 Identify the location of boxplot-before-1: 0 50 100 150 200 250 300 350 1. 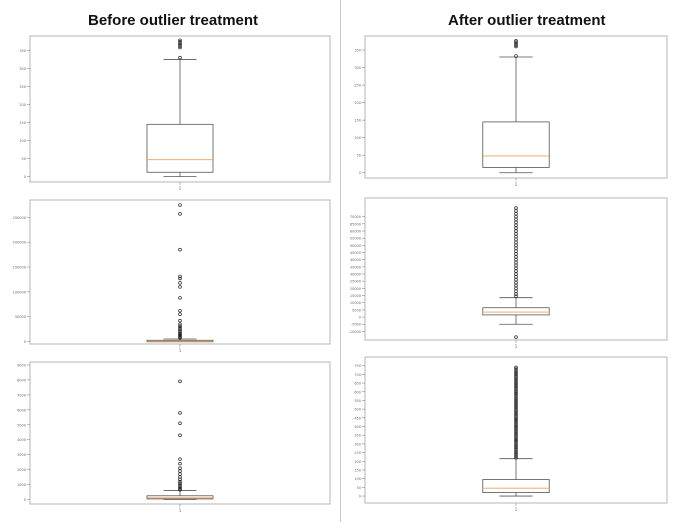
(174, 114).